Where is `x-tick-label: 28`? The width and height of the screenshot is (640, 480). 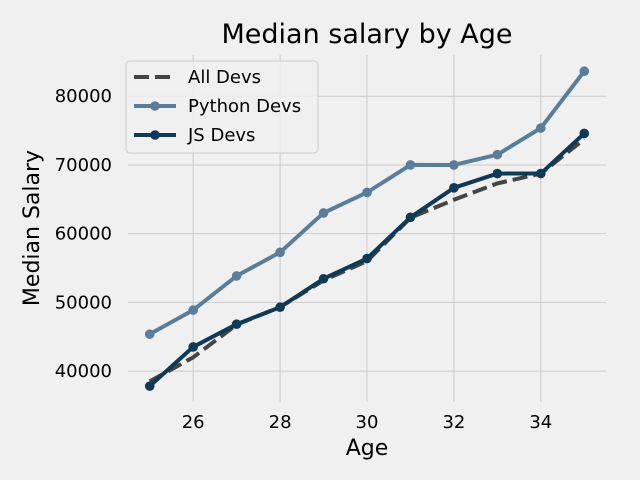 x-tick-label: 28 is located at coordinates (280, 422).